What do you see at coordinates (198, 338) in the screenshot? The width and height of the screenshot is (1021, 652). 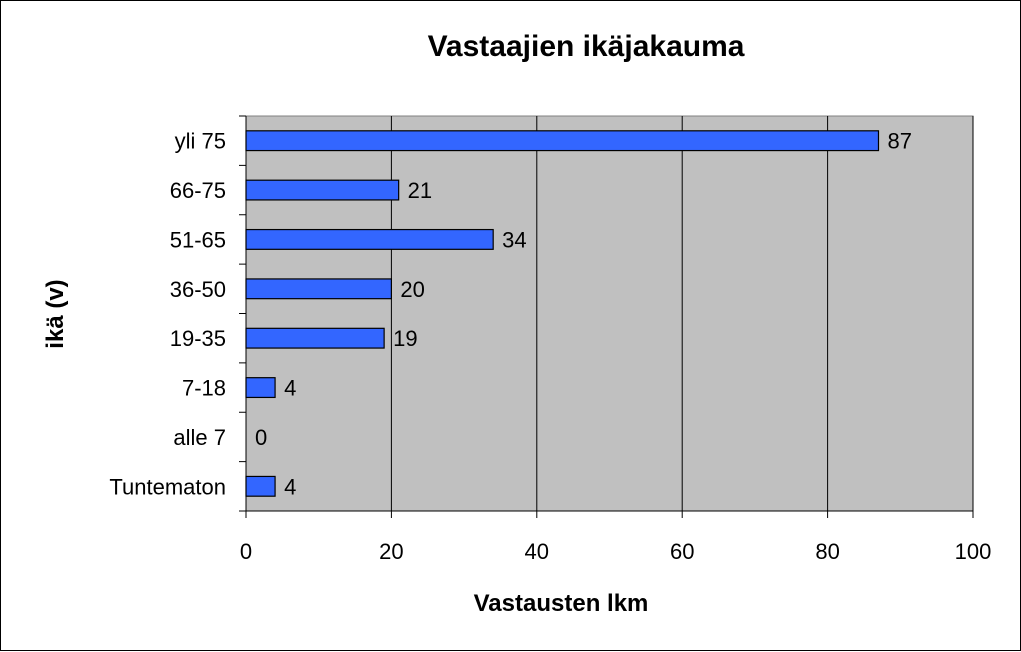 I see `y-category-label: 19-35` at bounding box center [198, 338].